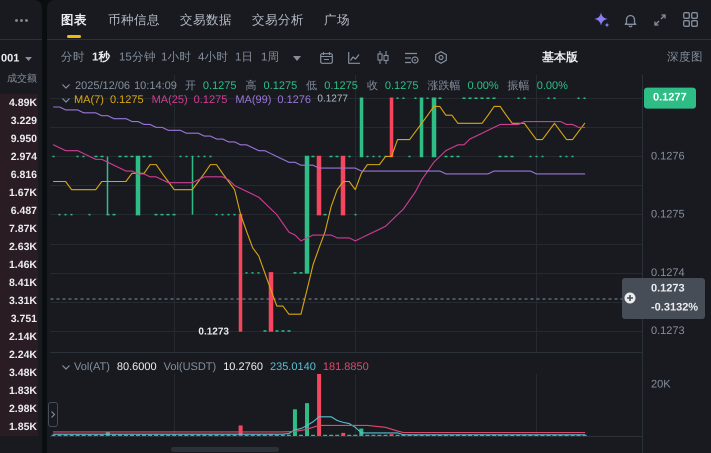 The image size is (711, 453). I want to click on text: 8.41K, so click(22, 283).